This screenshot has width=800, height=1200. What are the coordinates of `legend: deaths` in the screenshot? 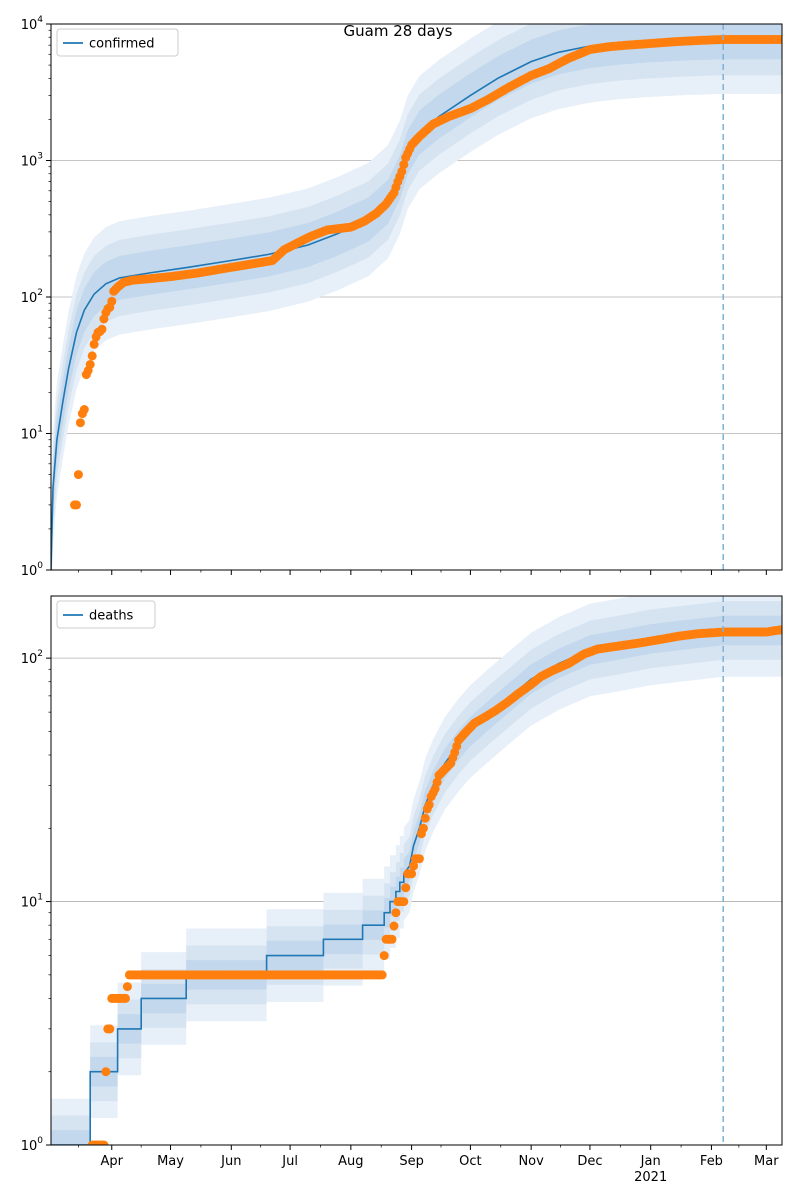 It's located at (106, 614).